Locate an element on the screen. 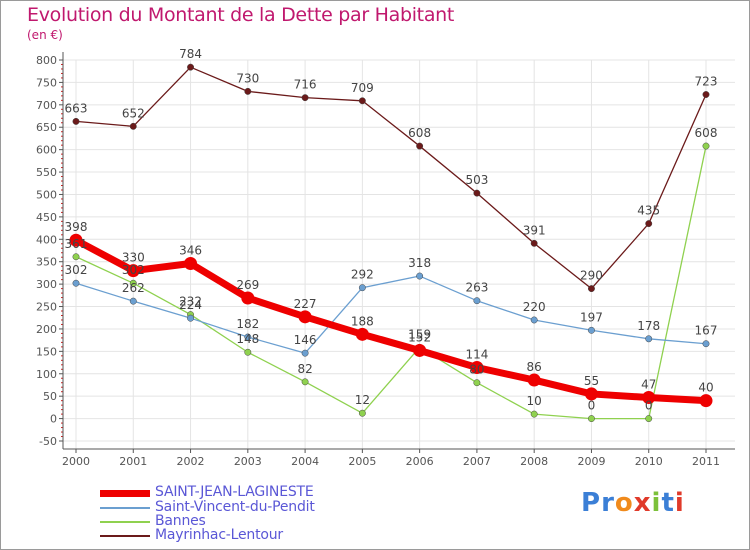  data-label-mayr: 503 is located at coordinates (476, 180).